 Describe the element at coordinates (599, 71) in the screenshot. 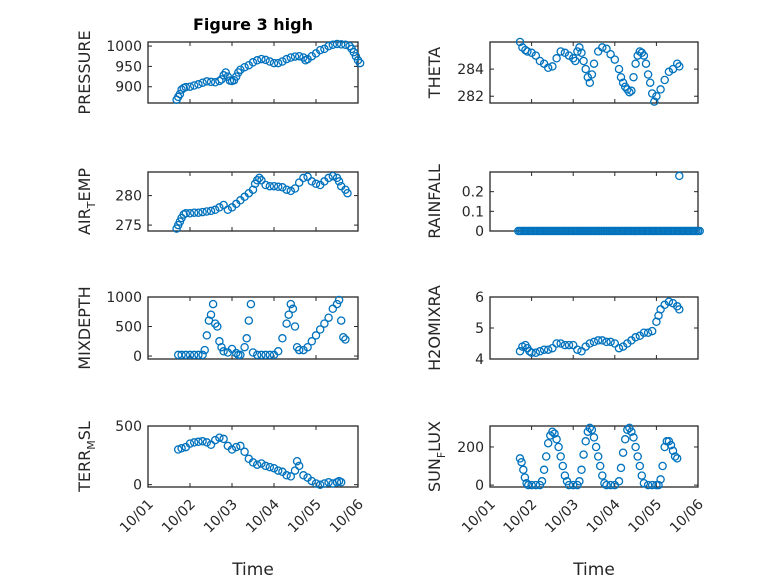

I see `theta-series` at that location.